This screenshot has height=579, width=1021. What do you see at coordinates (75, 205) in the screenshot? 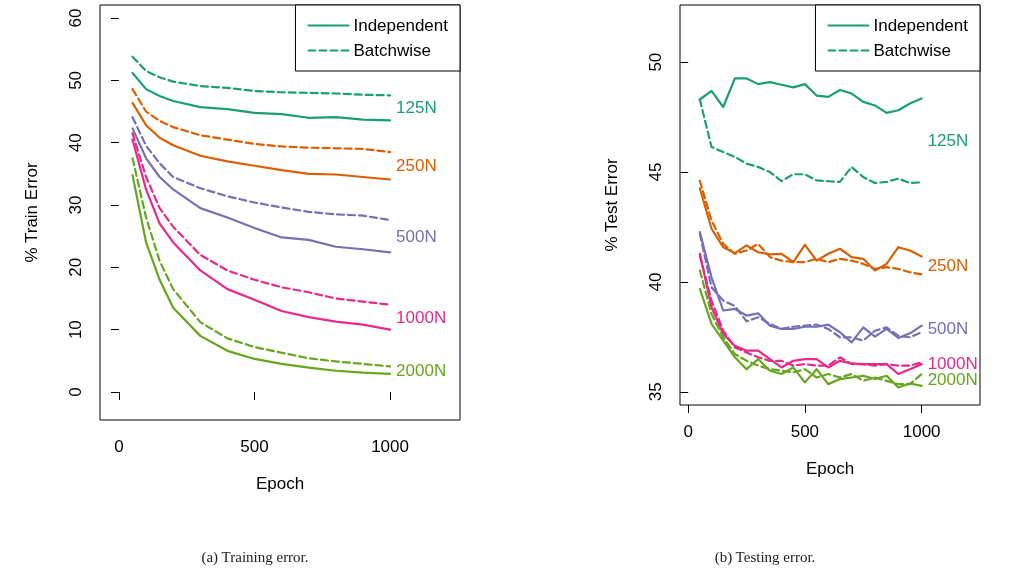
I see `y-tick-label: 30` at bounding box center [75, 205].